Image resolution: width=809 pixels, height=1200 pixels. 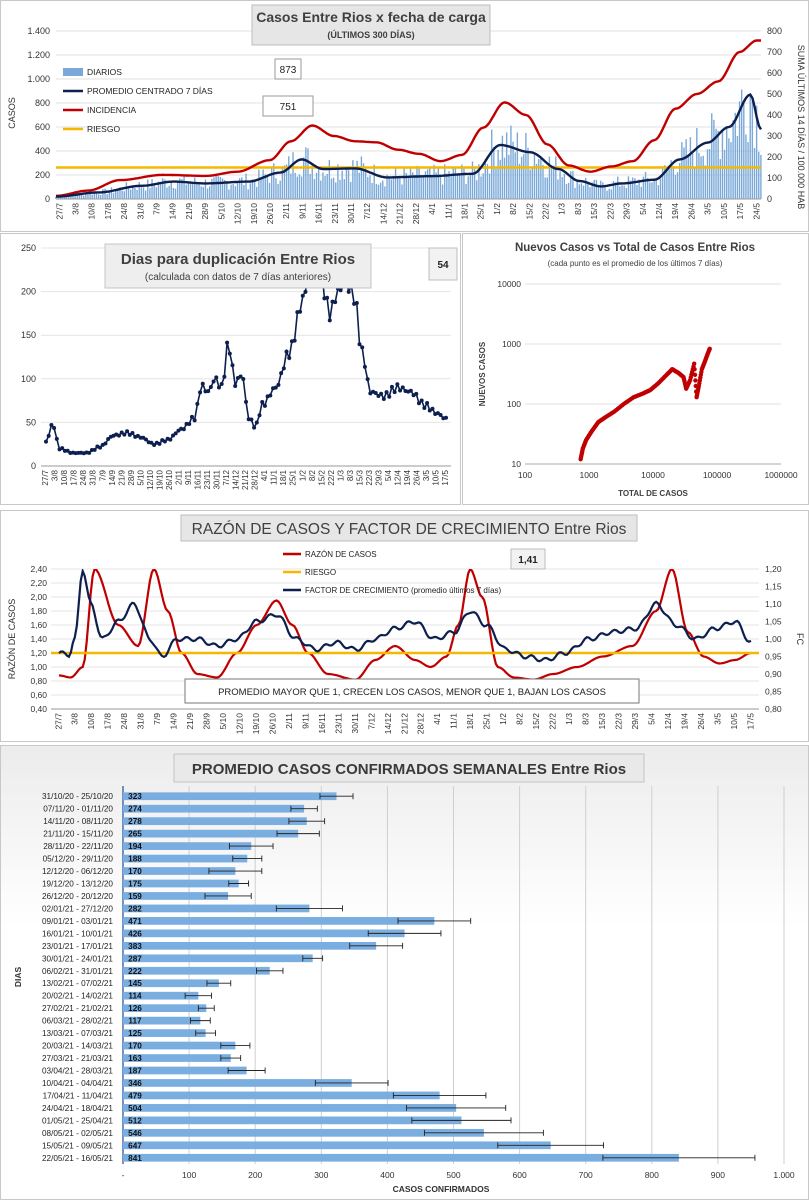 I want to click on casos-xtick-26: 25/1, so click(x=481, y=211).